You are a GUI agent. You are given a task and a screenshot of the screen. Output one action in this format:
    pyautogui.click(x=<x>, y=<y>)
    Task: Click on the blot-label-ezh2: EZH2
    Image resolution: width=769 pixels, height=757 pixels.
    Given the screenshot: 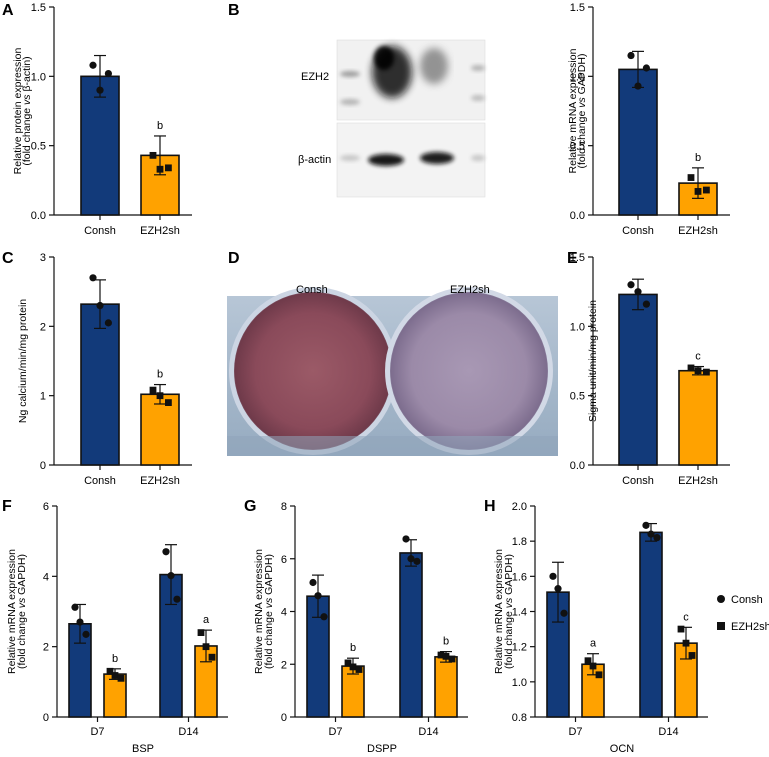 What is the action you would take?
    pyautogui.click(x=315, y=77)
    